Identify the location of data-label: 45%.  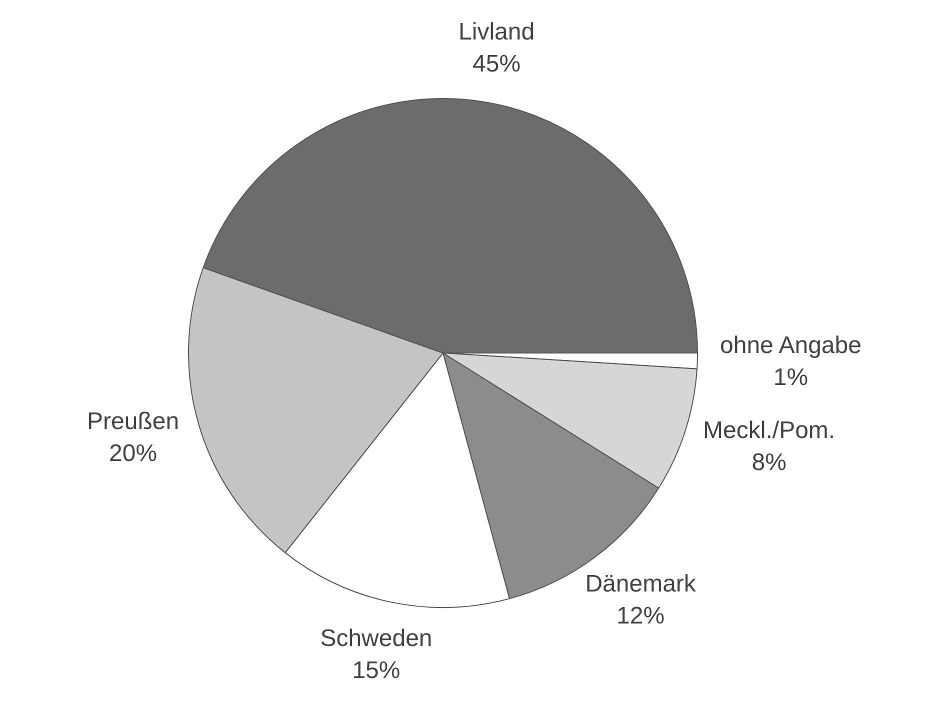
(496, 64).